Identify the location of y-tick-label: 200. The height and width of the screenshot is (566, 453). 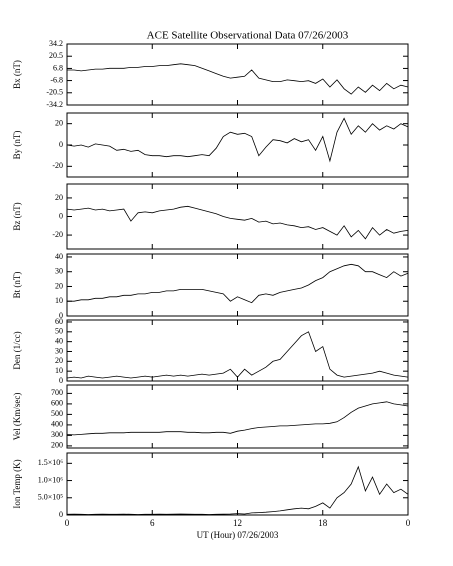
(57, 445).